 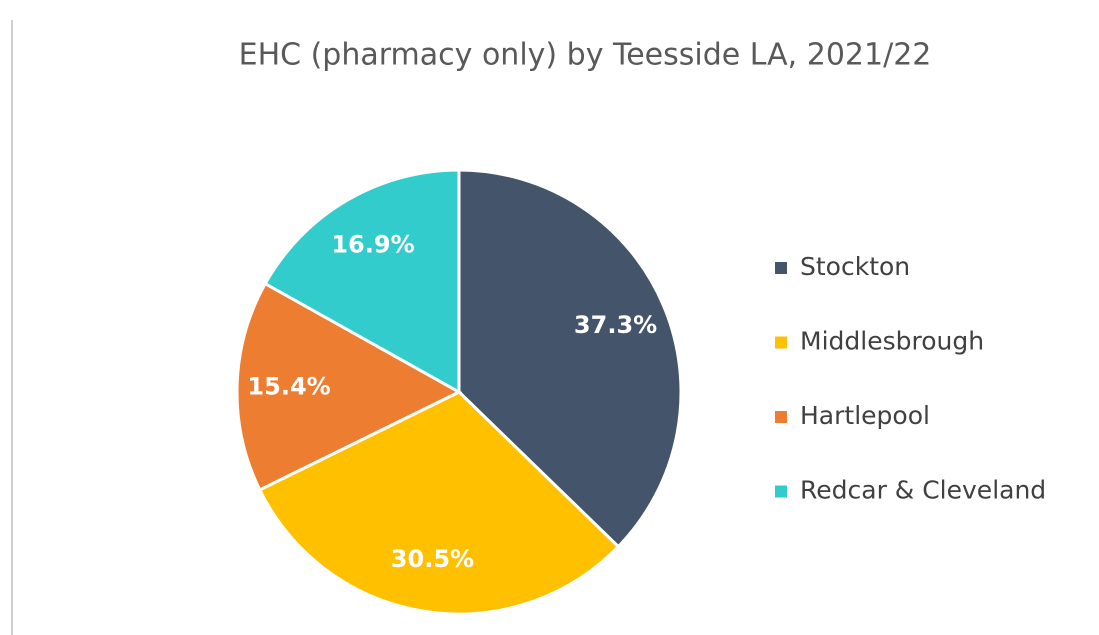 I want to click on legend-label: Hartlepool, so click(x=865, y=415).